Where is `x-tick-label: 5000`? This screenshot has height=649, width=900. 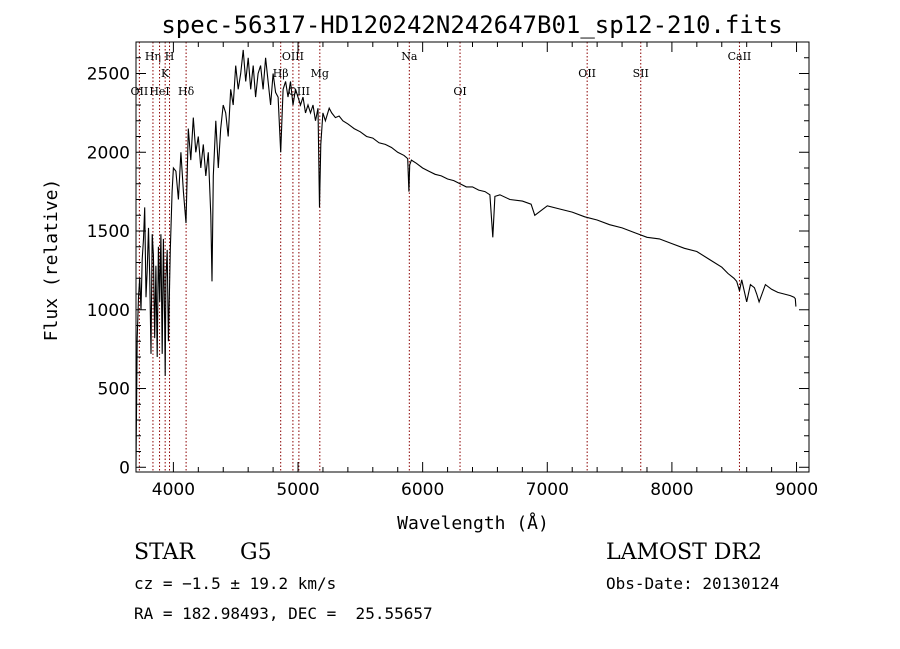
x-tick-label: 5000 is located at coordinates (297, 490).